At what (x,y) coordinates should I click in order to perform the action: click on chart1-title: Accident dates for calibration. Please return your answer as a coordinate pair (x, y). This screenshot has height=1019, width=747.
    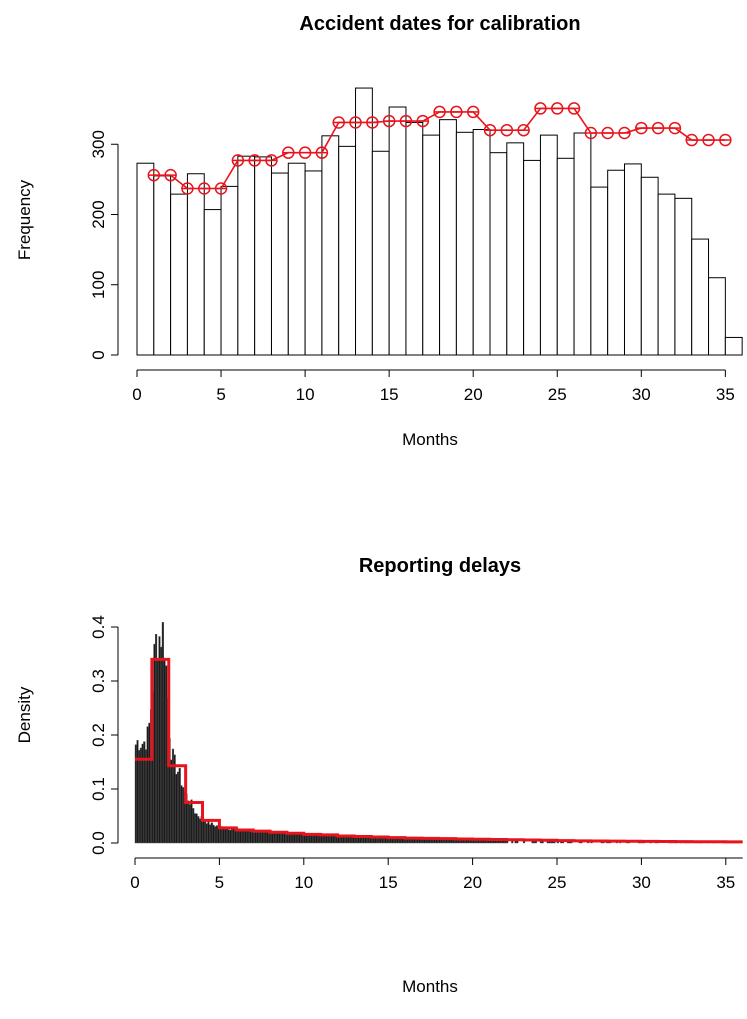
    Looking at the image, I should click on (439, 24).